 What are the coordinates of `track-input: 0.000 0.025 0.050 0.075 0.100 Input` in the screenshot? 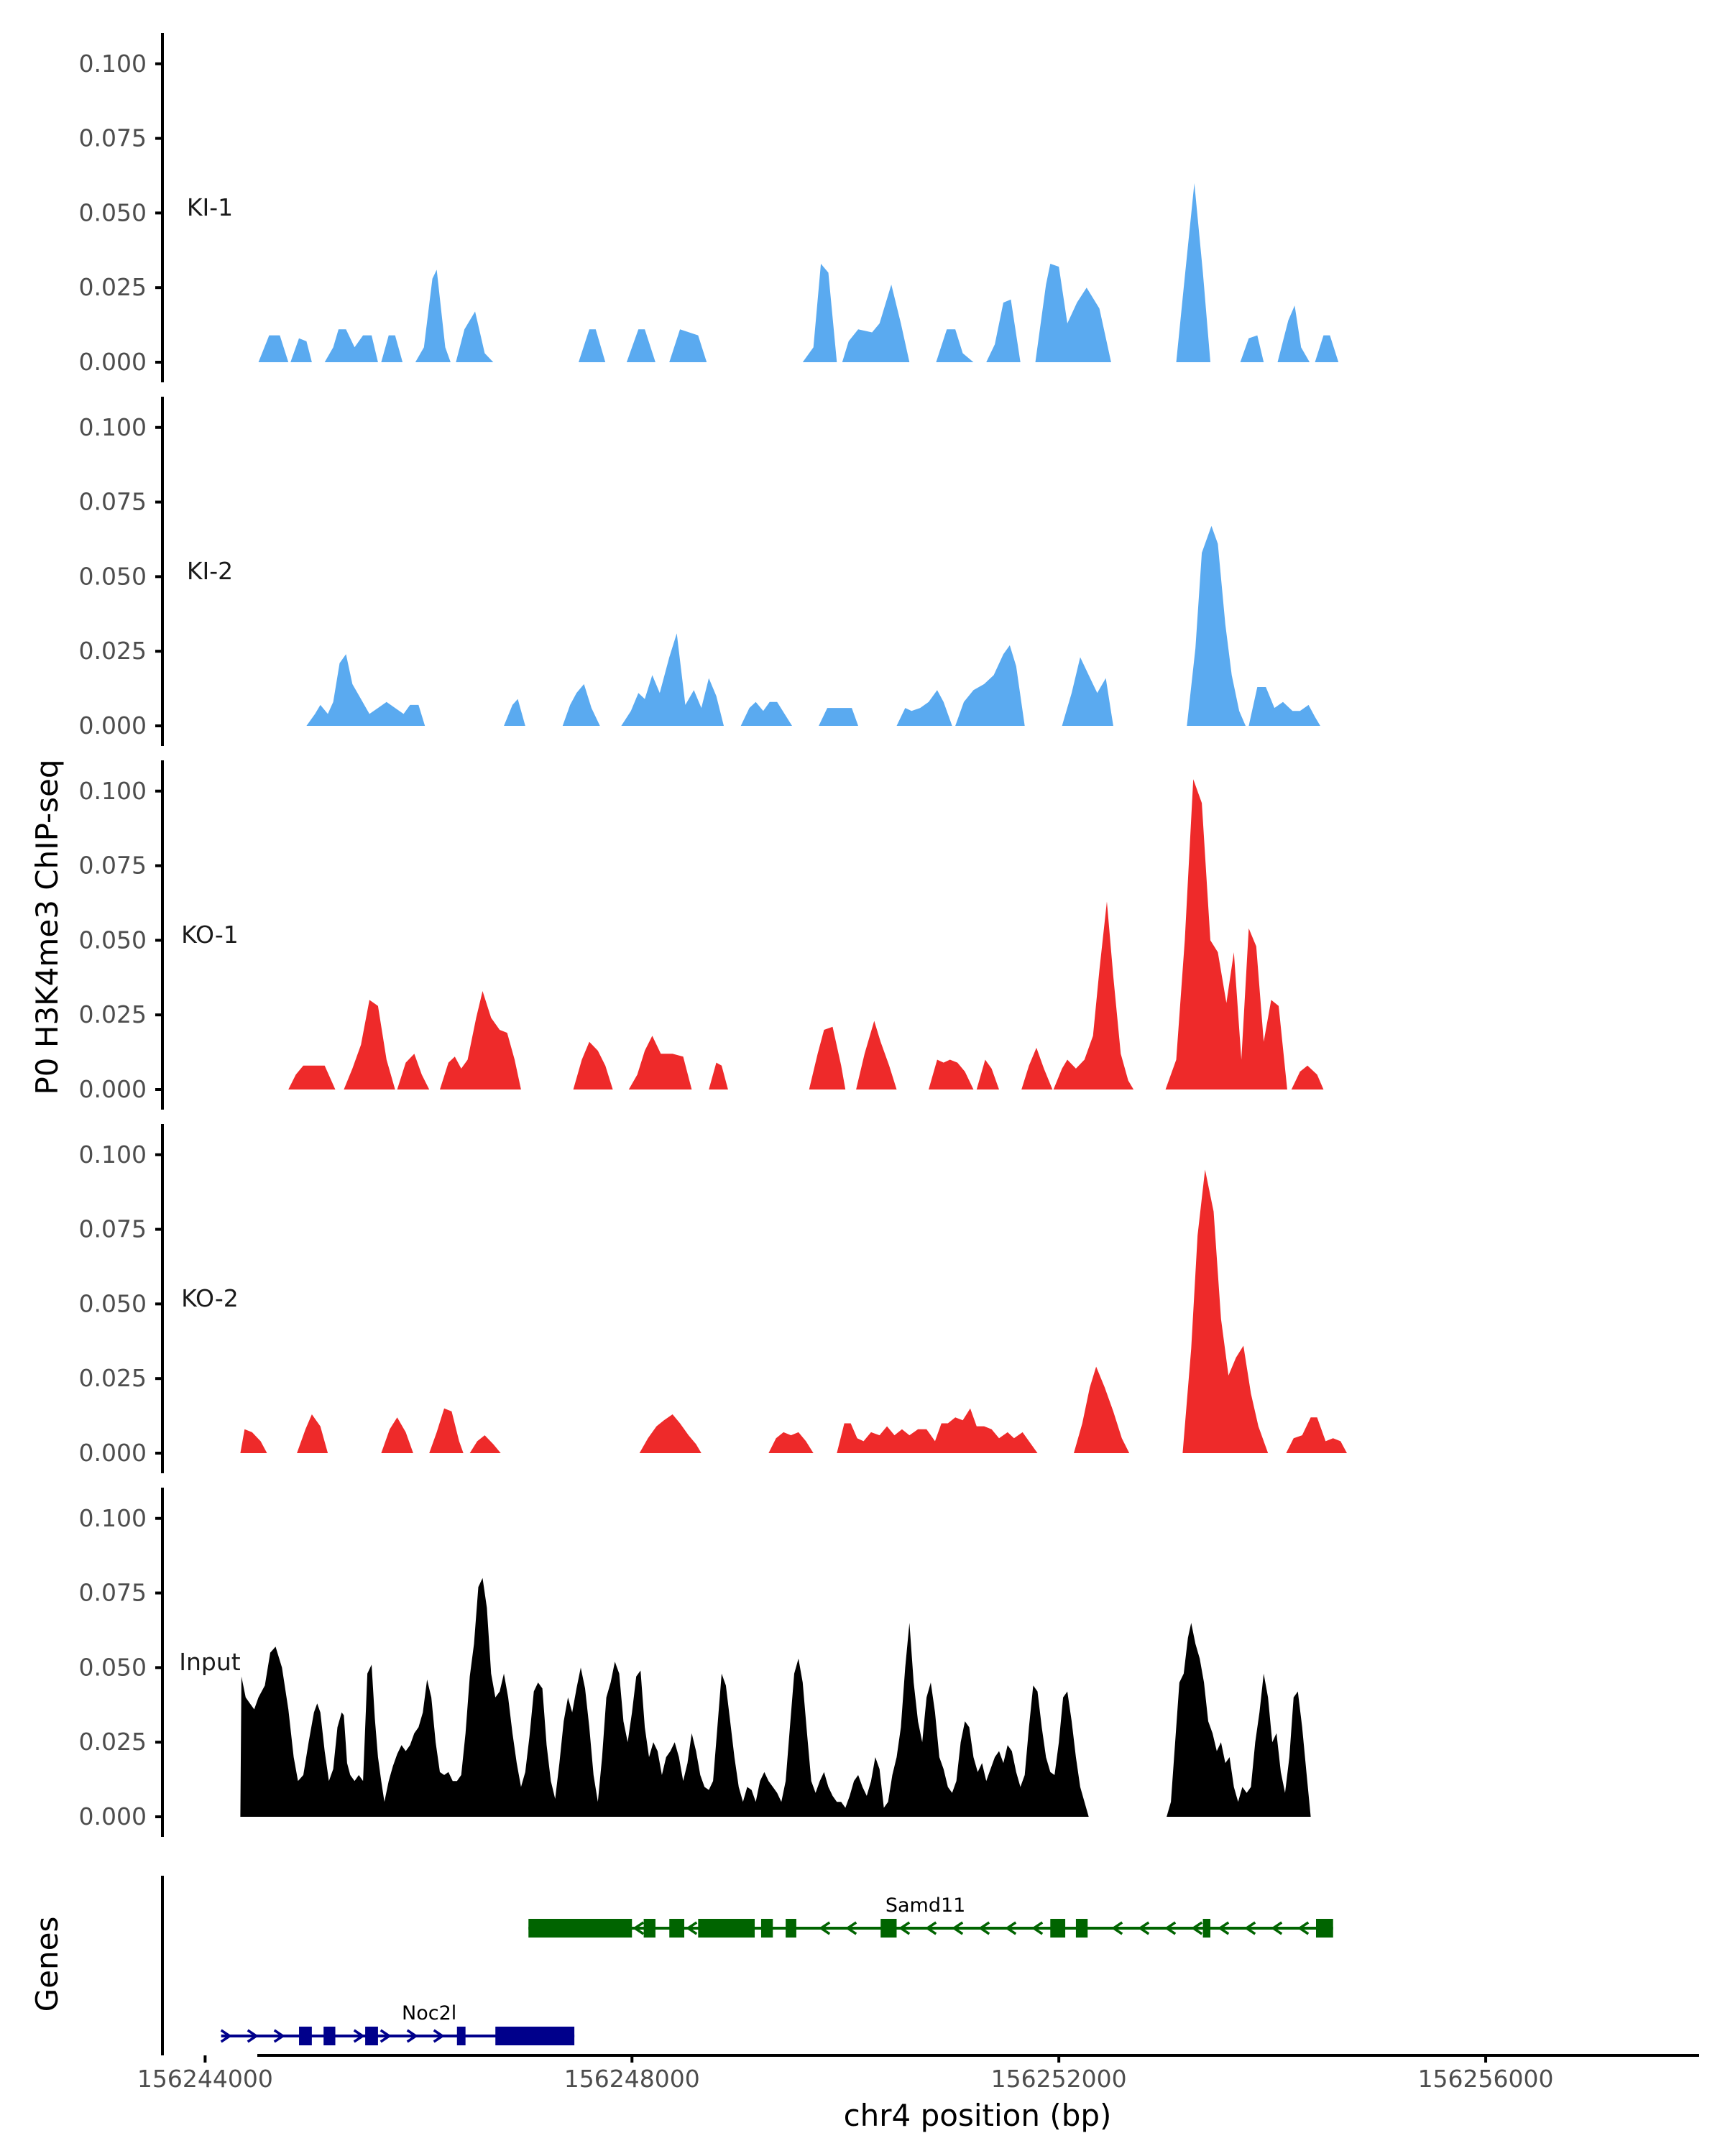 It's located at (695, 1663).